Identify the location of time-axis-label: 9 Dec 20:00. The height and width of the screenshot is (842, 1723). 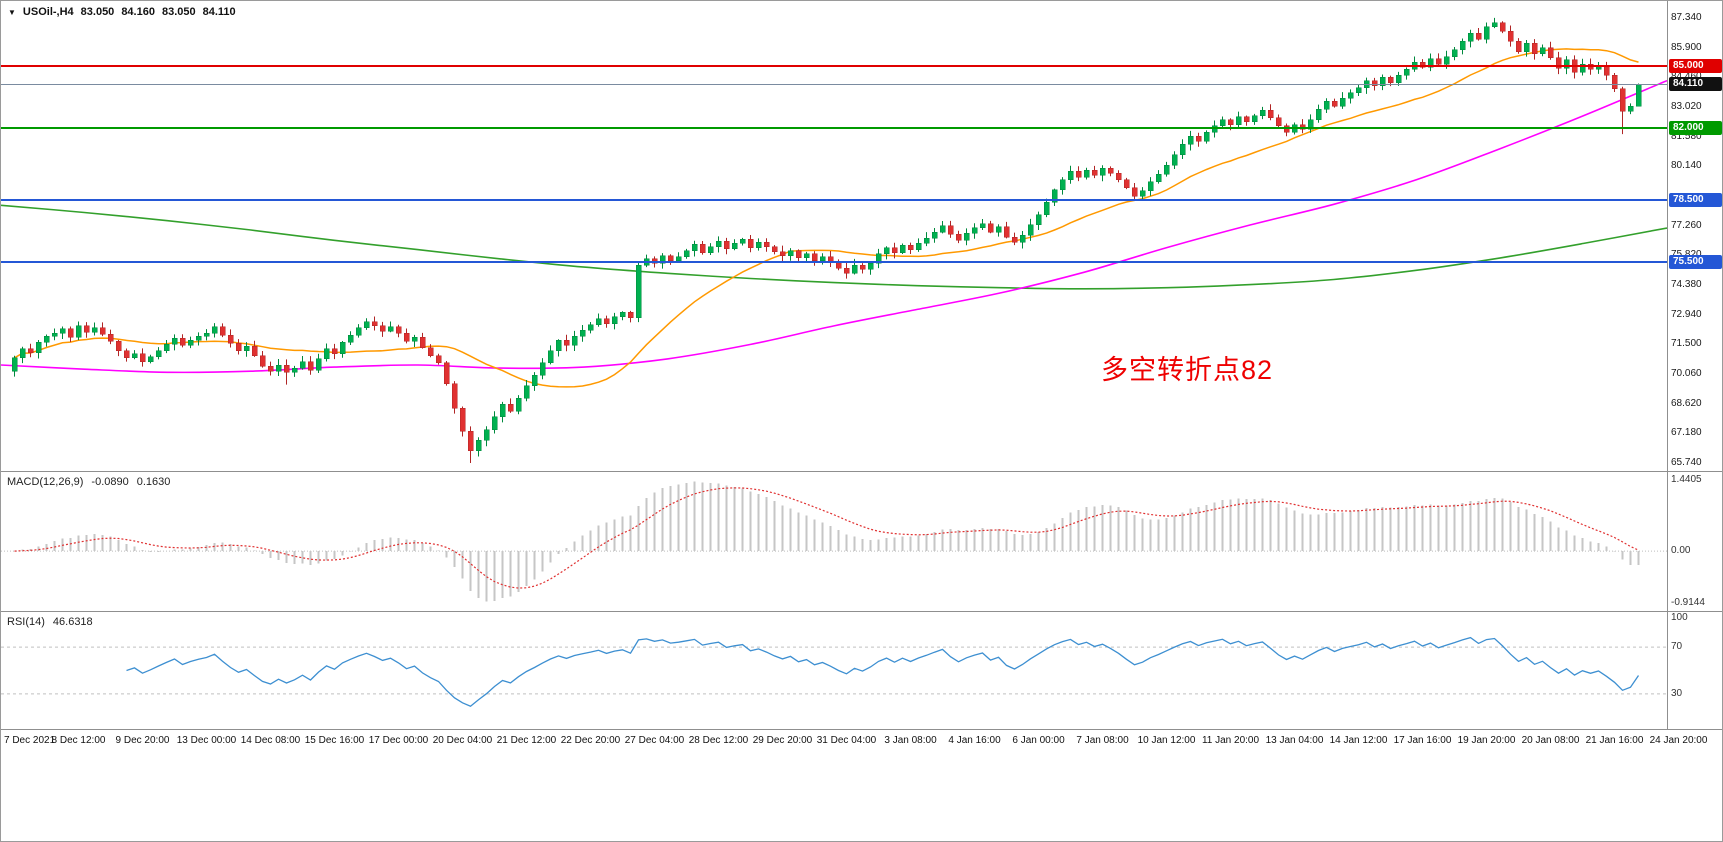
(142, 740).